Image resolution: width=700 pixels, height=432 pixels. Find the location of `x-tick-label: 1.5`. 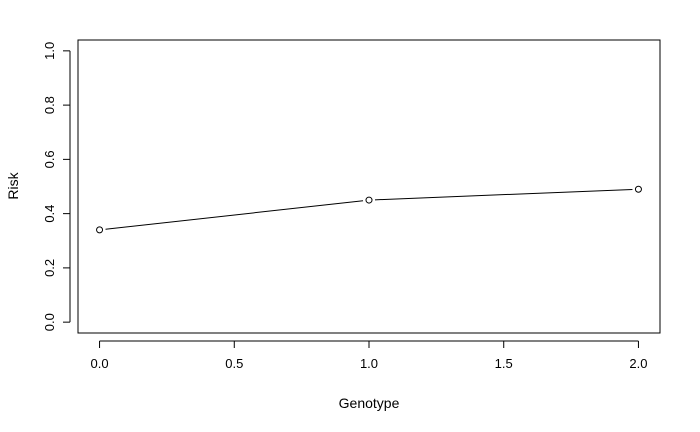

x-tick-label: 1.5 is located at coordinates (504, 363).